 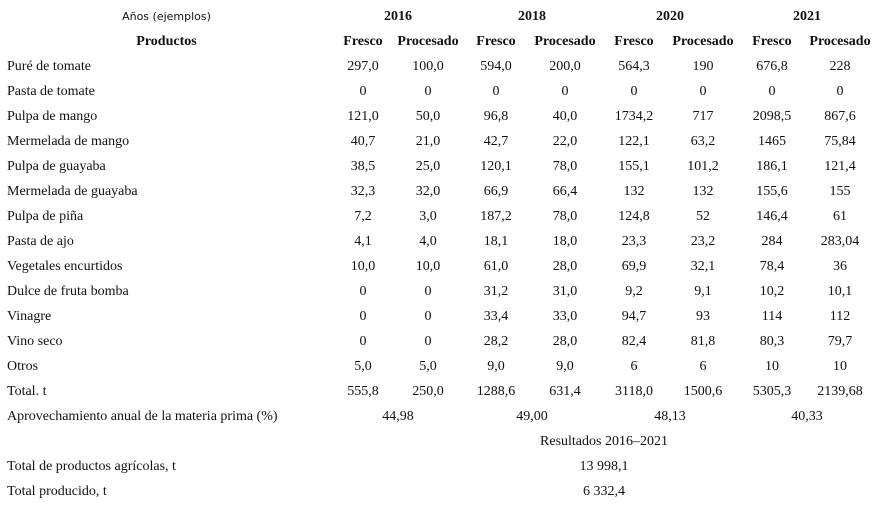 I want to click on value-cell: 186,1, so click(x=772, y=166).